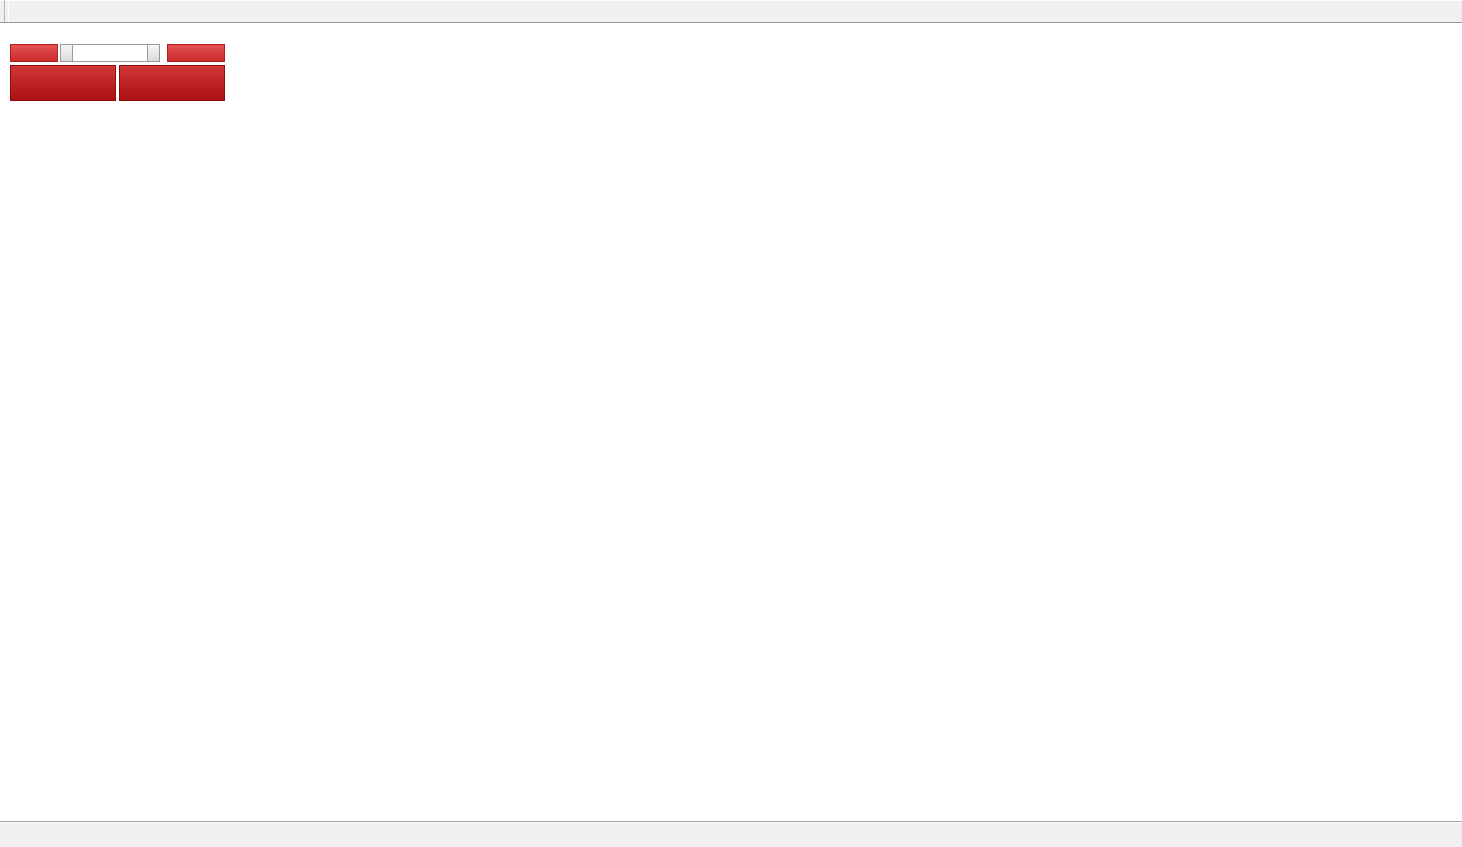 The image size is (1462, 847). What do you see at coordinates (731, 834) in the screenshot?
I see `chart-tab-bar` at bounding box center [731, 834].